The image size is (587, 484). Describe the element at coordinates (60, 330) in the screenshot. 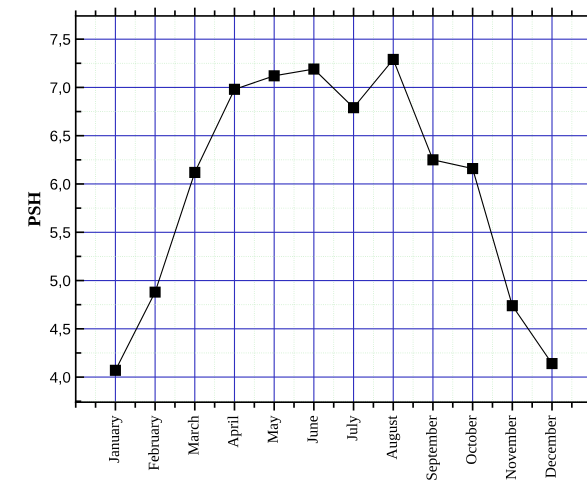

I see `y-tick-label: 4,5` at that location.